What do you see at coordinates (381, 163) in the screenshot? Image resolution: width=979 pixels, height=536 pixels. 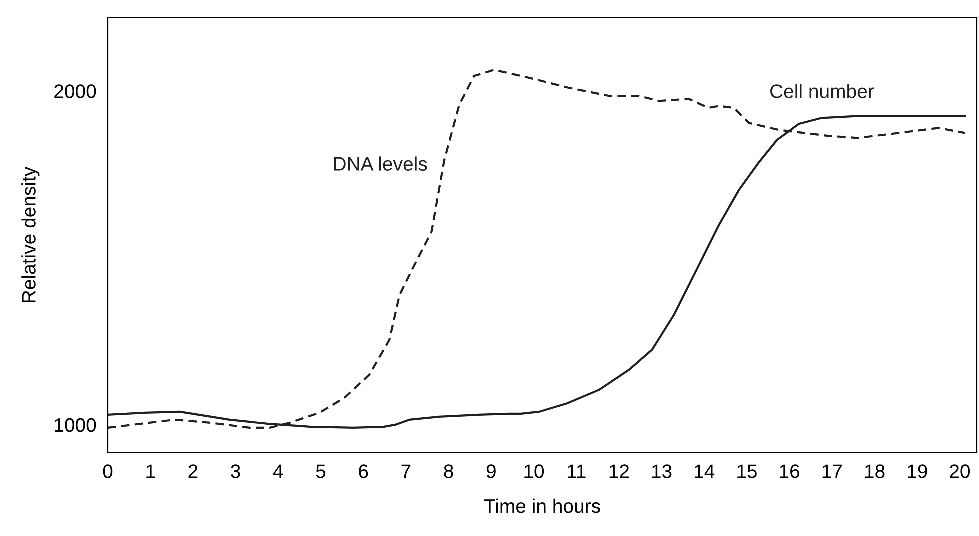 I see `series-label: DNA levels` at bounding box center [381, 163].